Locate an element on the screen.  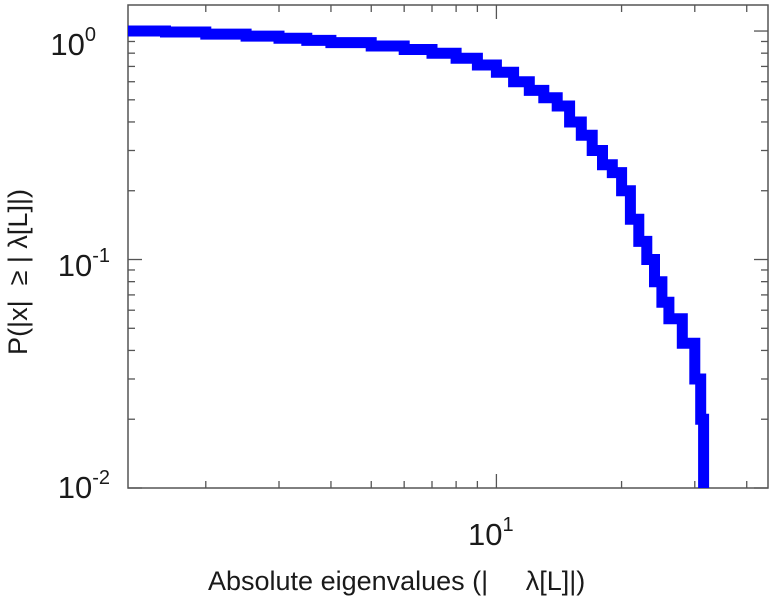
x-tick-label-1e1: 101 is located at coordinates (491, 533).